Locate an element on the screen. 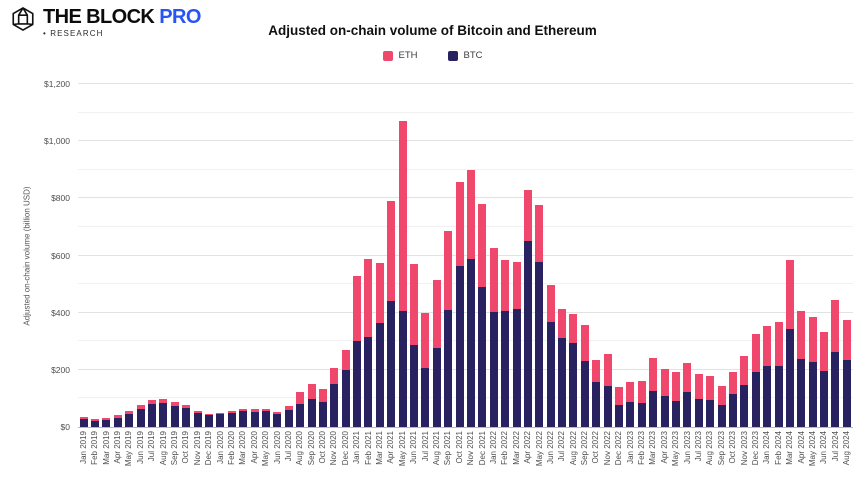 The width and height of the screenshot is (865, 492). bar-may-2020 is located at coordinates (265, 417).